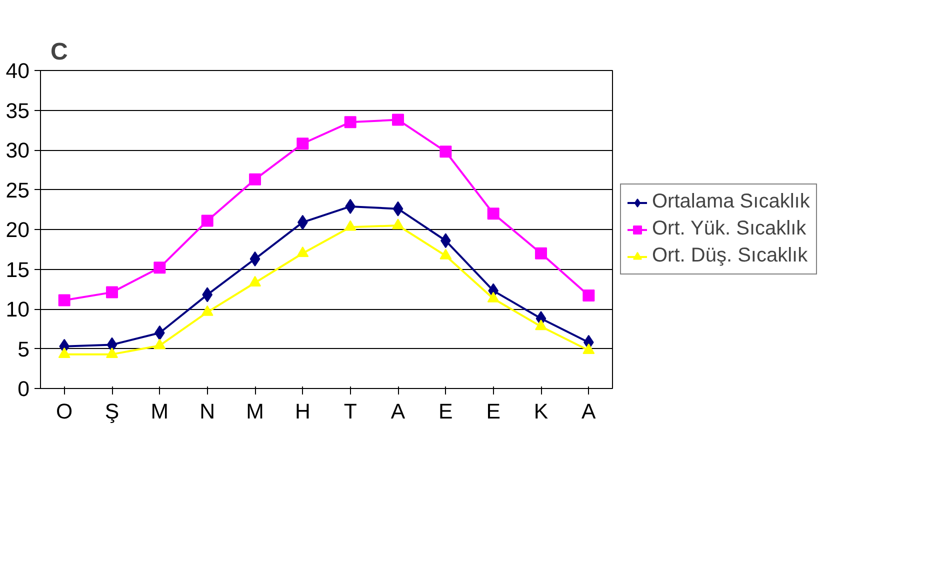 This screenshot has width=944, height=581. I want to click on y-tick-label: 35, so click(18, 110).